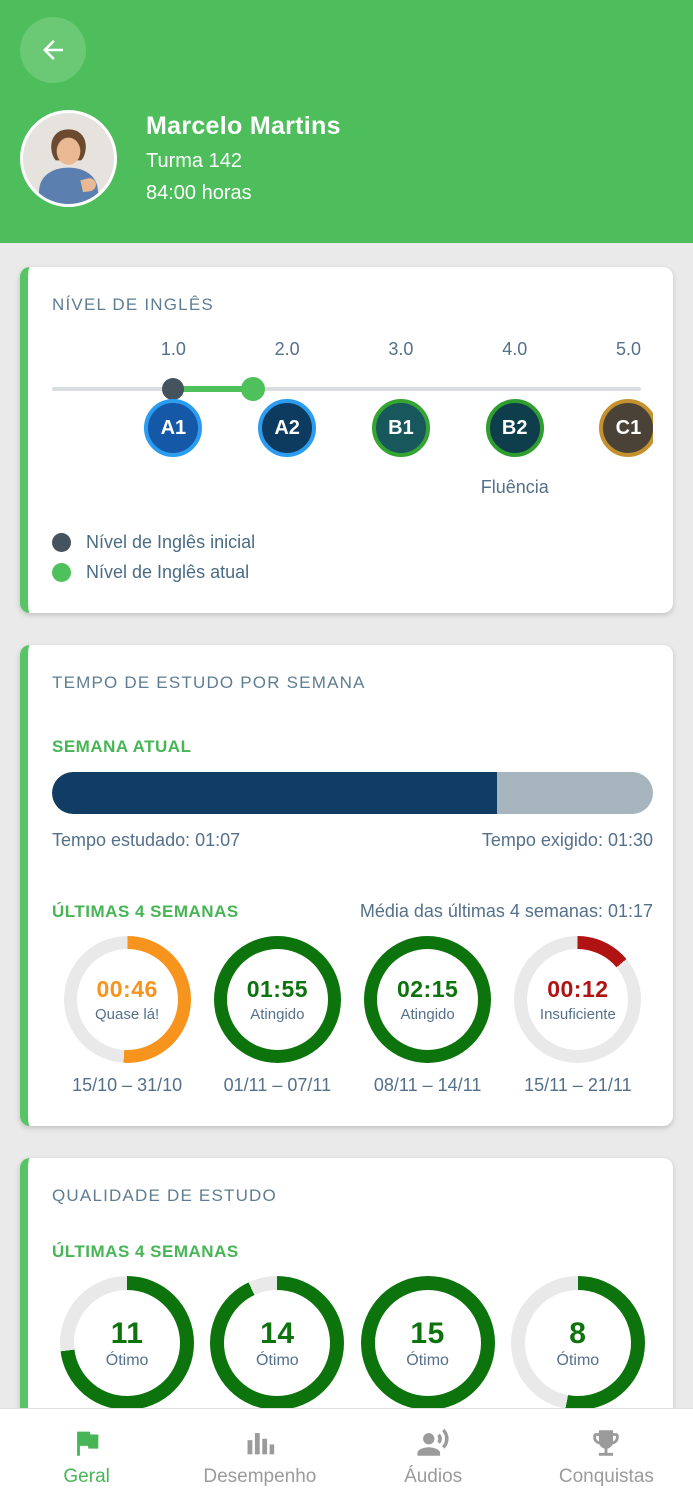 The width and height of the screenshot is (693, 1500). I want to click on arrow-left-icon, so click(53, 50).